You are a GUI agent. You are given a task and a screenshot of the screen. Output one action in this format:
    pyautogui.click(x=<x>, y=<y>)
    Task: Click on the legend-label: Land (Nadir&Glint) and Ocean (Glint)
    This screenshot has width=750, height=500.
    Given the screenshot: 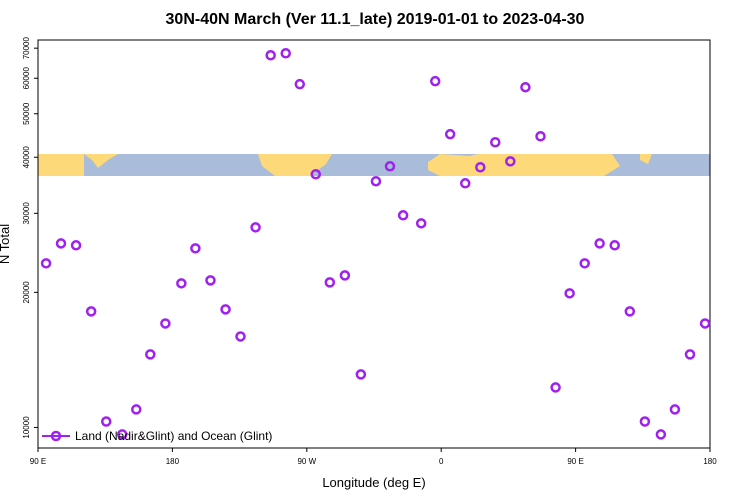 What is the action you would take?
    pyautogui.click(x=173, y=436)
    